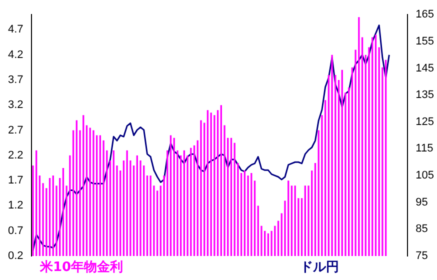 This screenshot has width=437, height=280. What do you see at coordinates (16, 180) in the screenshot?
I see `y-tick-label: 1.7` at bounding box center [16, 180].